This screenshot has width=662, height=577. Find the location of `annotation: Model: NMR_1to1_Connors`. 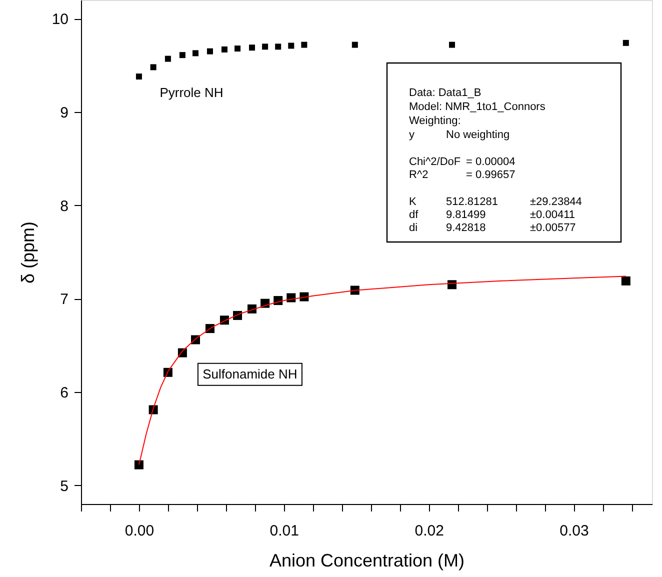

annotation: Model: NMR_1to1_Connors is located at coordinates (477, 107).